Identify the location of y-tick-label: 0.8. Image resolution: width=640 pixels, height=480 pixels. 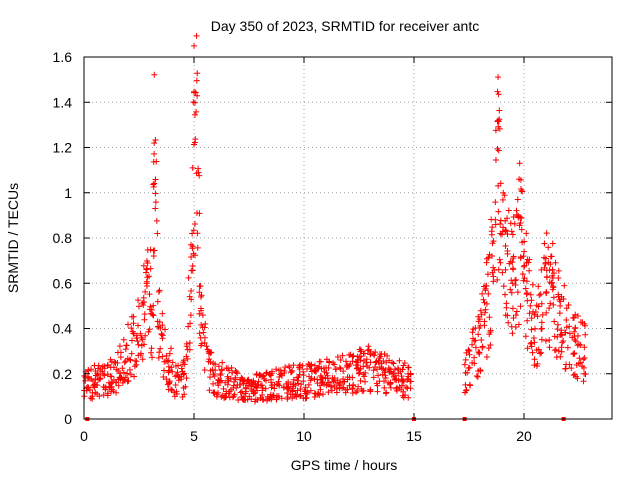
(63, 238).